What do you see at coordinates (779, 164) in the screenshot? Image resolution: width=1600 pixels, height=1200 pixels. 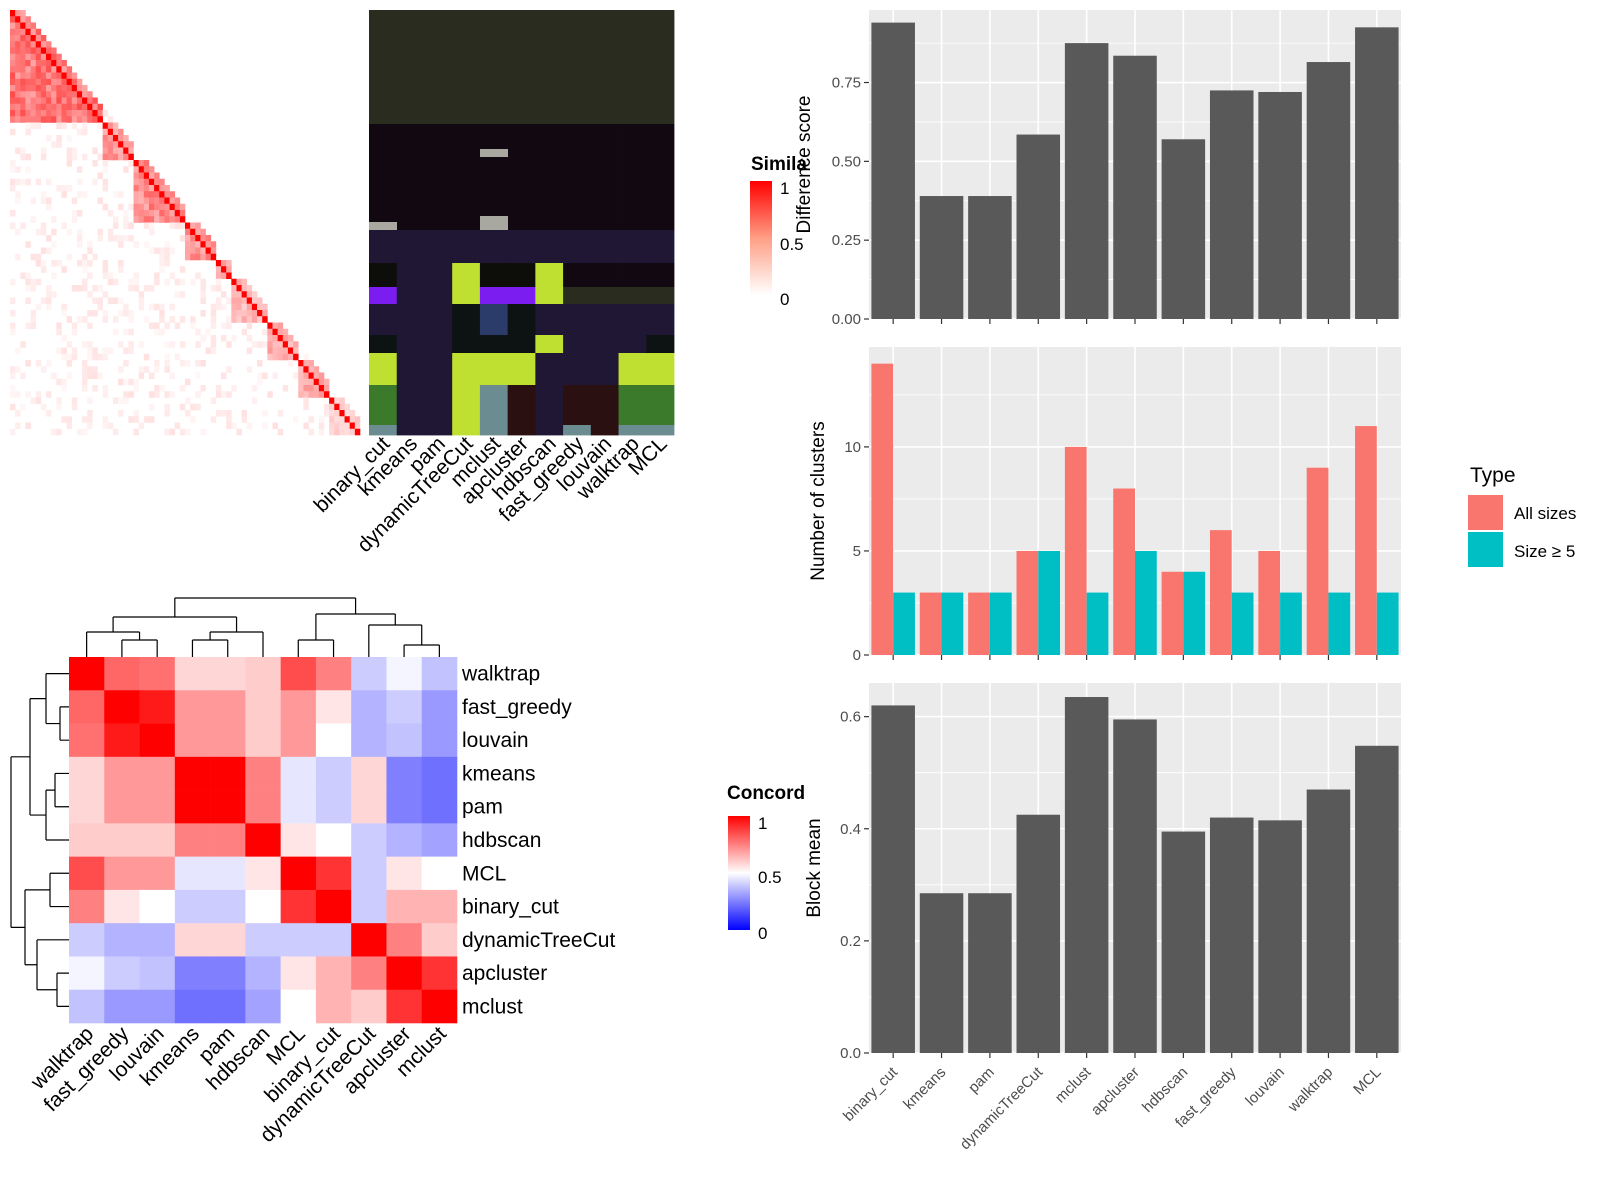 I see `similarity-legend-title: Simila` at bounding box center [779, 164].